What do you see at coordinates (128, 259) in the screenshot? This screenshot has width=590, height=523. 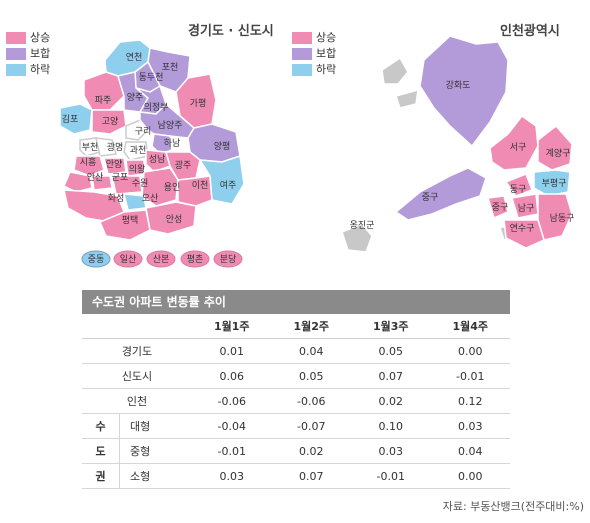 I see `badge-ilsan: 일산` at bounding box center [128, 259].